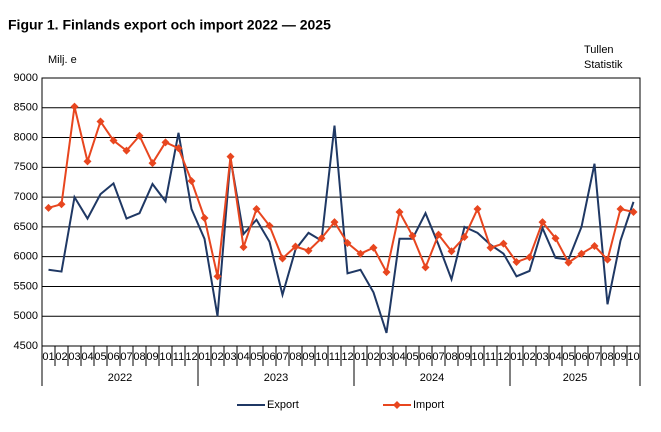  I want to click on y-tick-label: 5000, so click(26, 316).